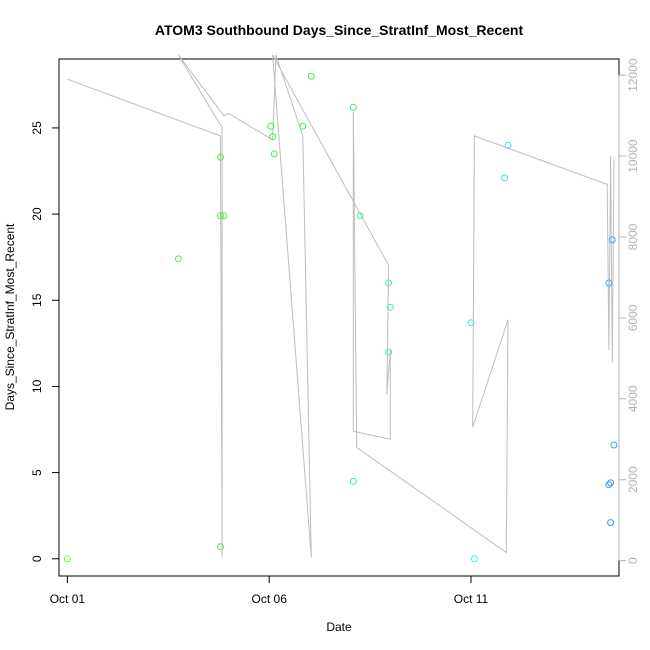  I want to click on x-axis-label: Date, so click(339, 627).